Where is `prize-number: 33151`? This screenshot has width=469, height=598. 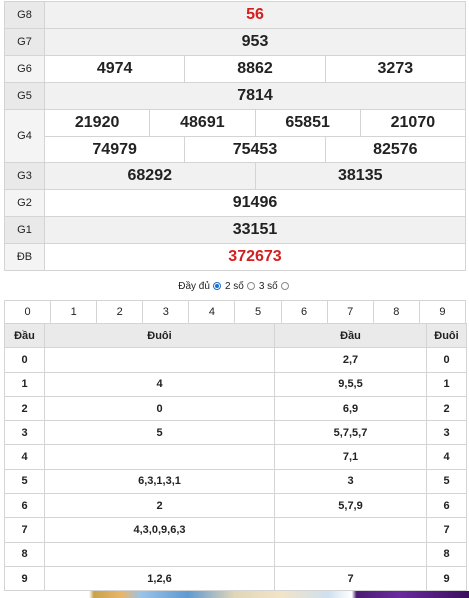 prize-number: 33151 is located at coordinates (255, 230).